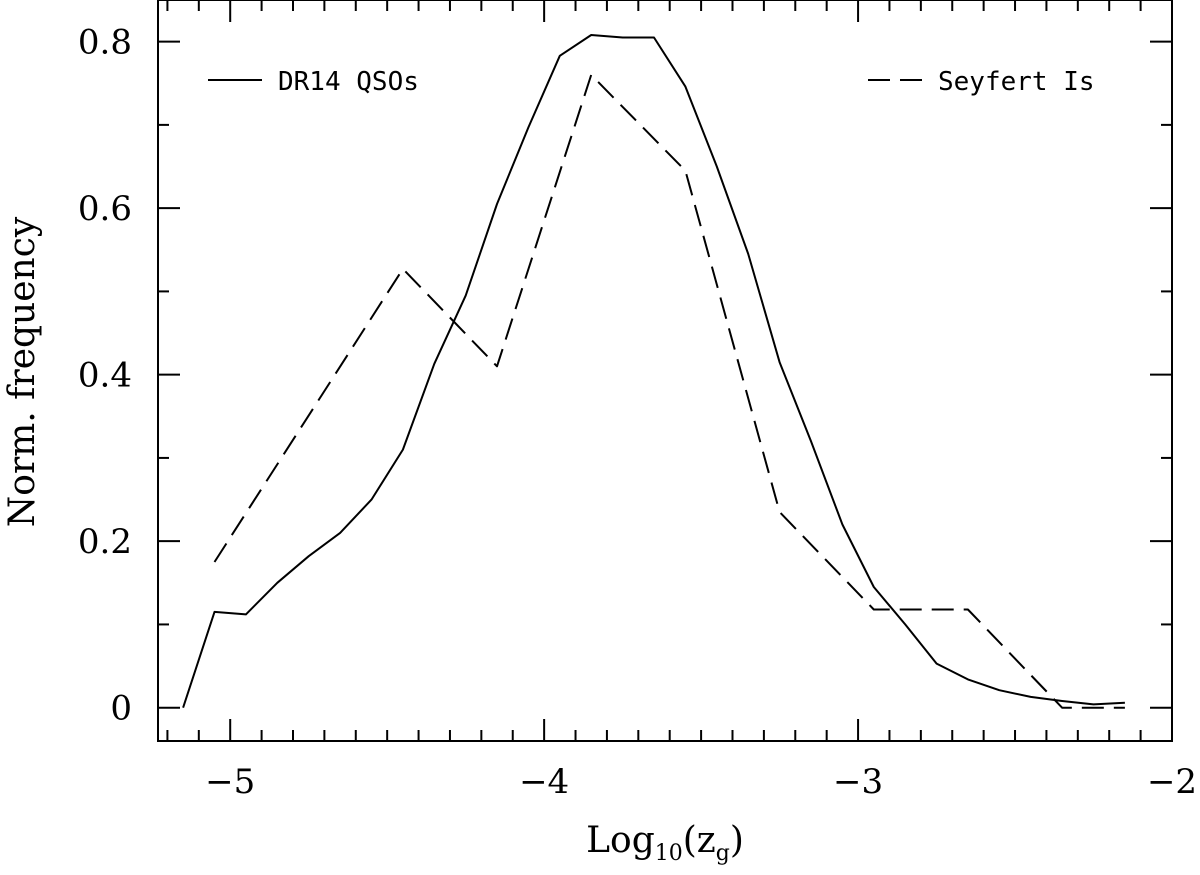 This screenshot has width=1200, height=875. I want to click on x-tick-label: −3, so click(858, 782).